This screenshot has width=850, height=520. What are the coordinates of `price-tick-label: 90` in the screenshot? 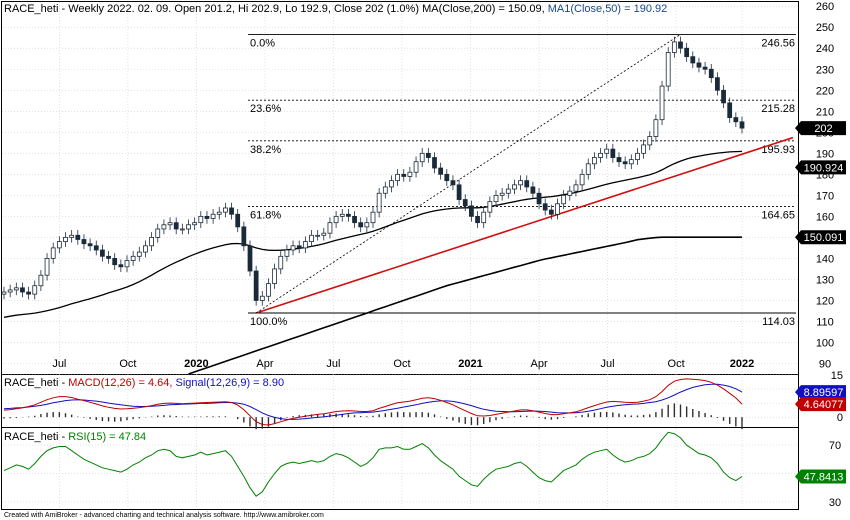 It's located at (825, 364).